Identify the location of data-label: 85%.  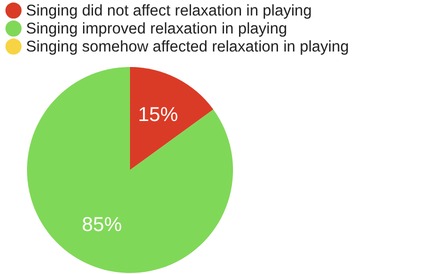
(102, 225).